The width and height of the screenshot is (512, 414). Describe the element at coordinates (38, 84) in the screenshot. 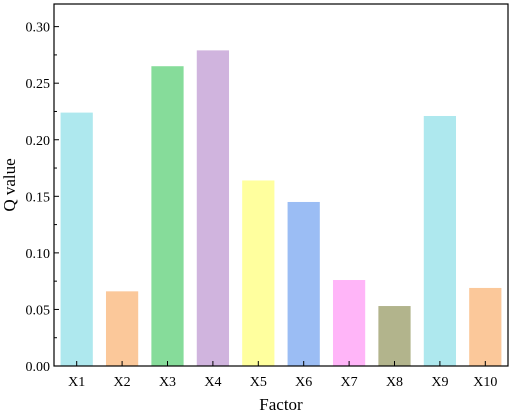

I see `y-tick-label: 0.25` at that location.